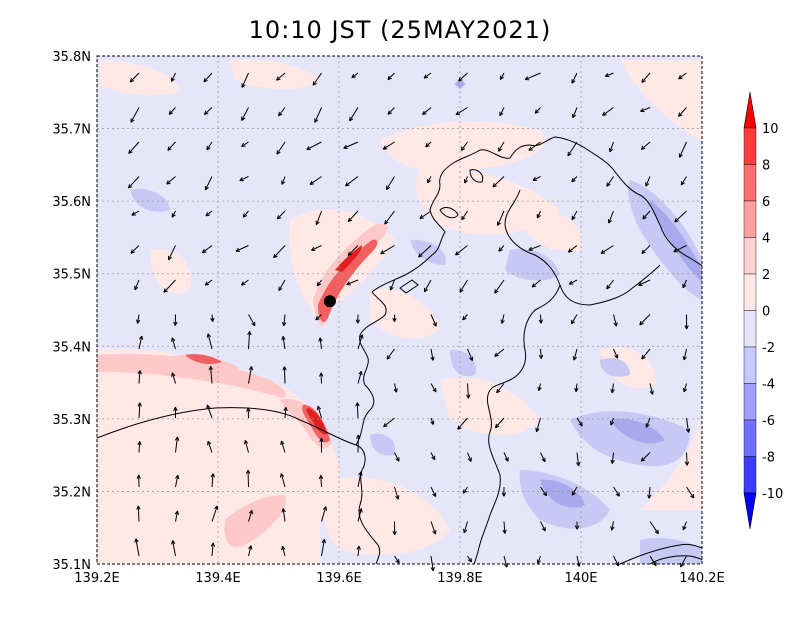 This screenshot has width=800, height=618. What do you see at coordinates (750, 511) in the screenshot?
I see `colorbar-bottom-arrow` at bounding box center [750, 511].